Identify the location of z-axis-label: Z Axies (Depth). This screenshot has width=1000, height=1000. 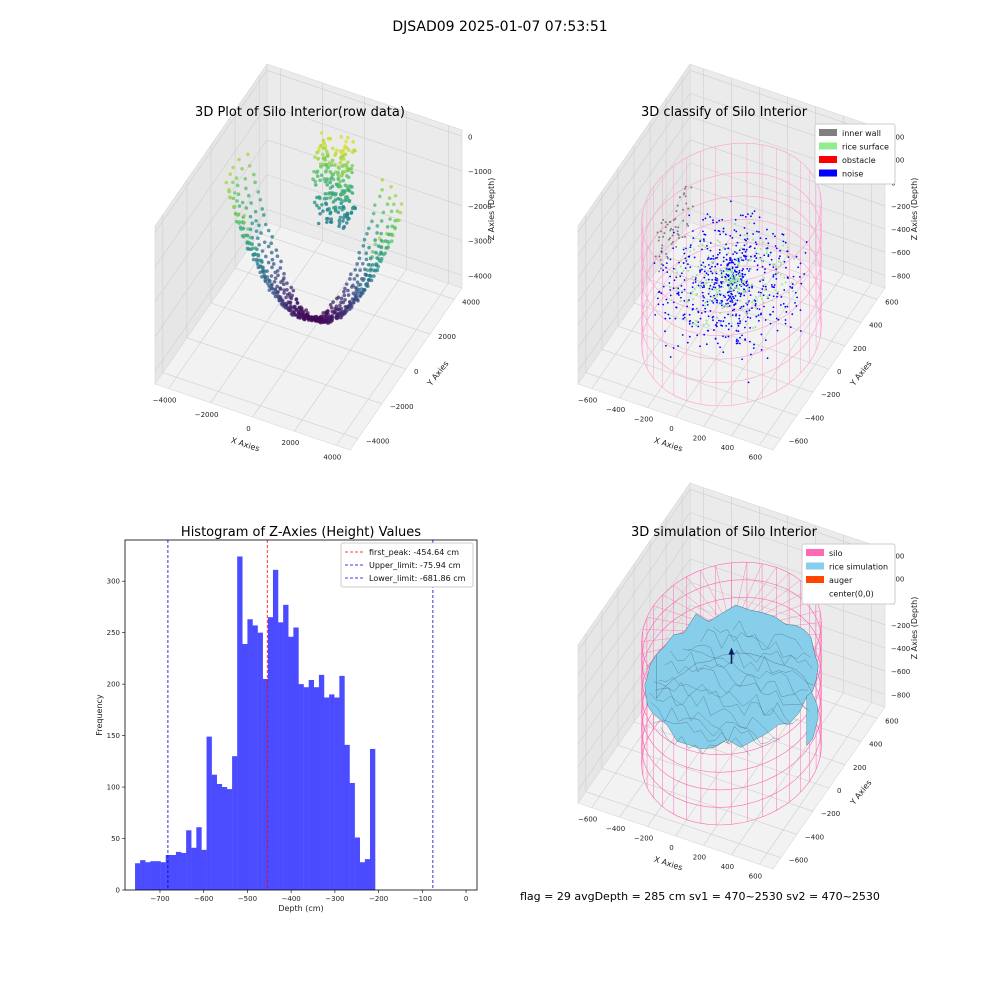
(914, 628).